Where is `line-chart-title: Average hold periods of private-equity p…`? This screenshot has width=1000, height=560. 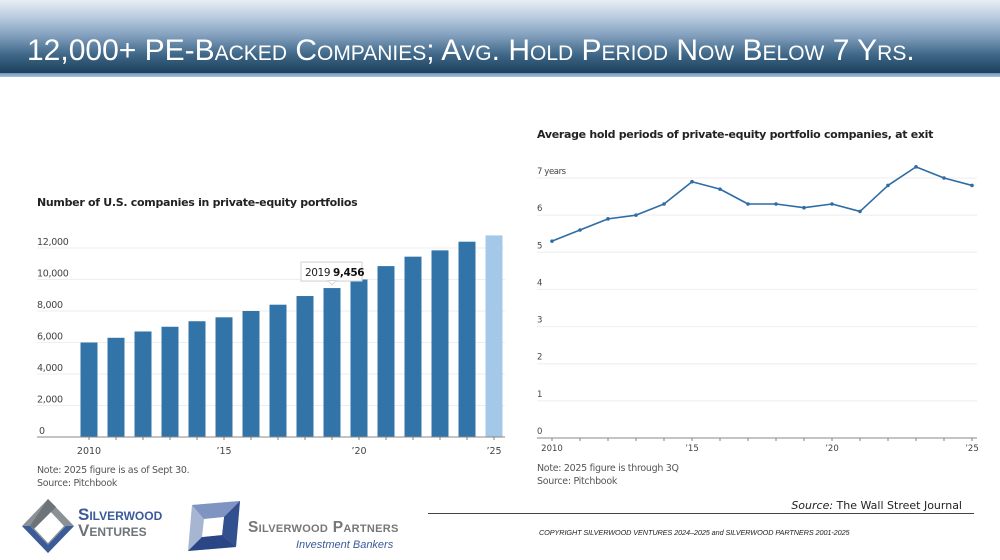 line-chart-title: Average hold periods of private-equity p… is located at coordinates (735, 134).